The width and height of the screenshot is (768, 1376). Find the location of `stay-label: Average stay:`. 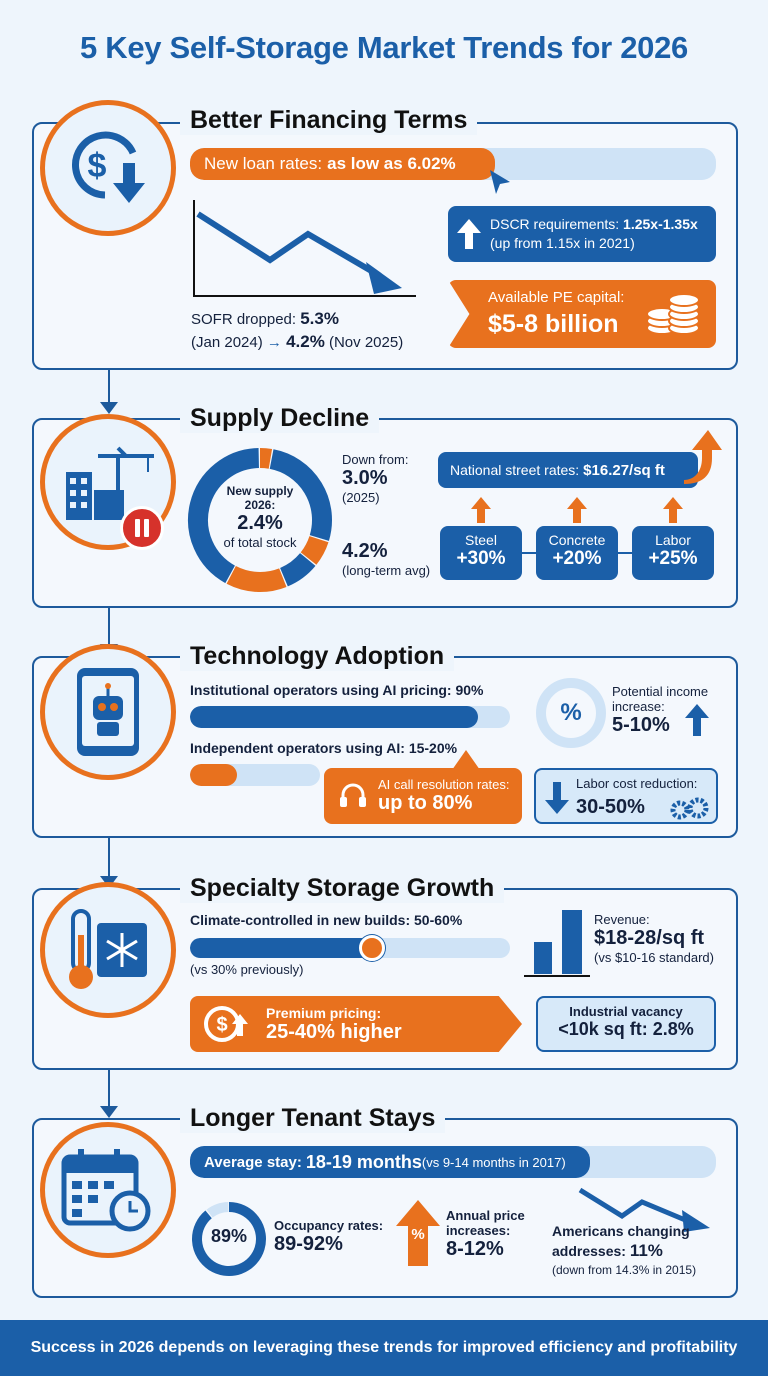

stay-label: Average stay: is located at coordinates (253, 1162).